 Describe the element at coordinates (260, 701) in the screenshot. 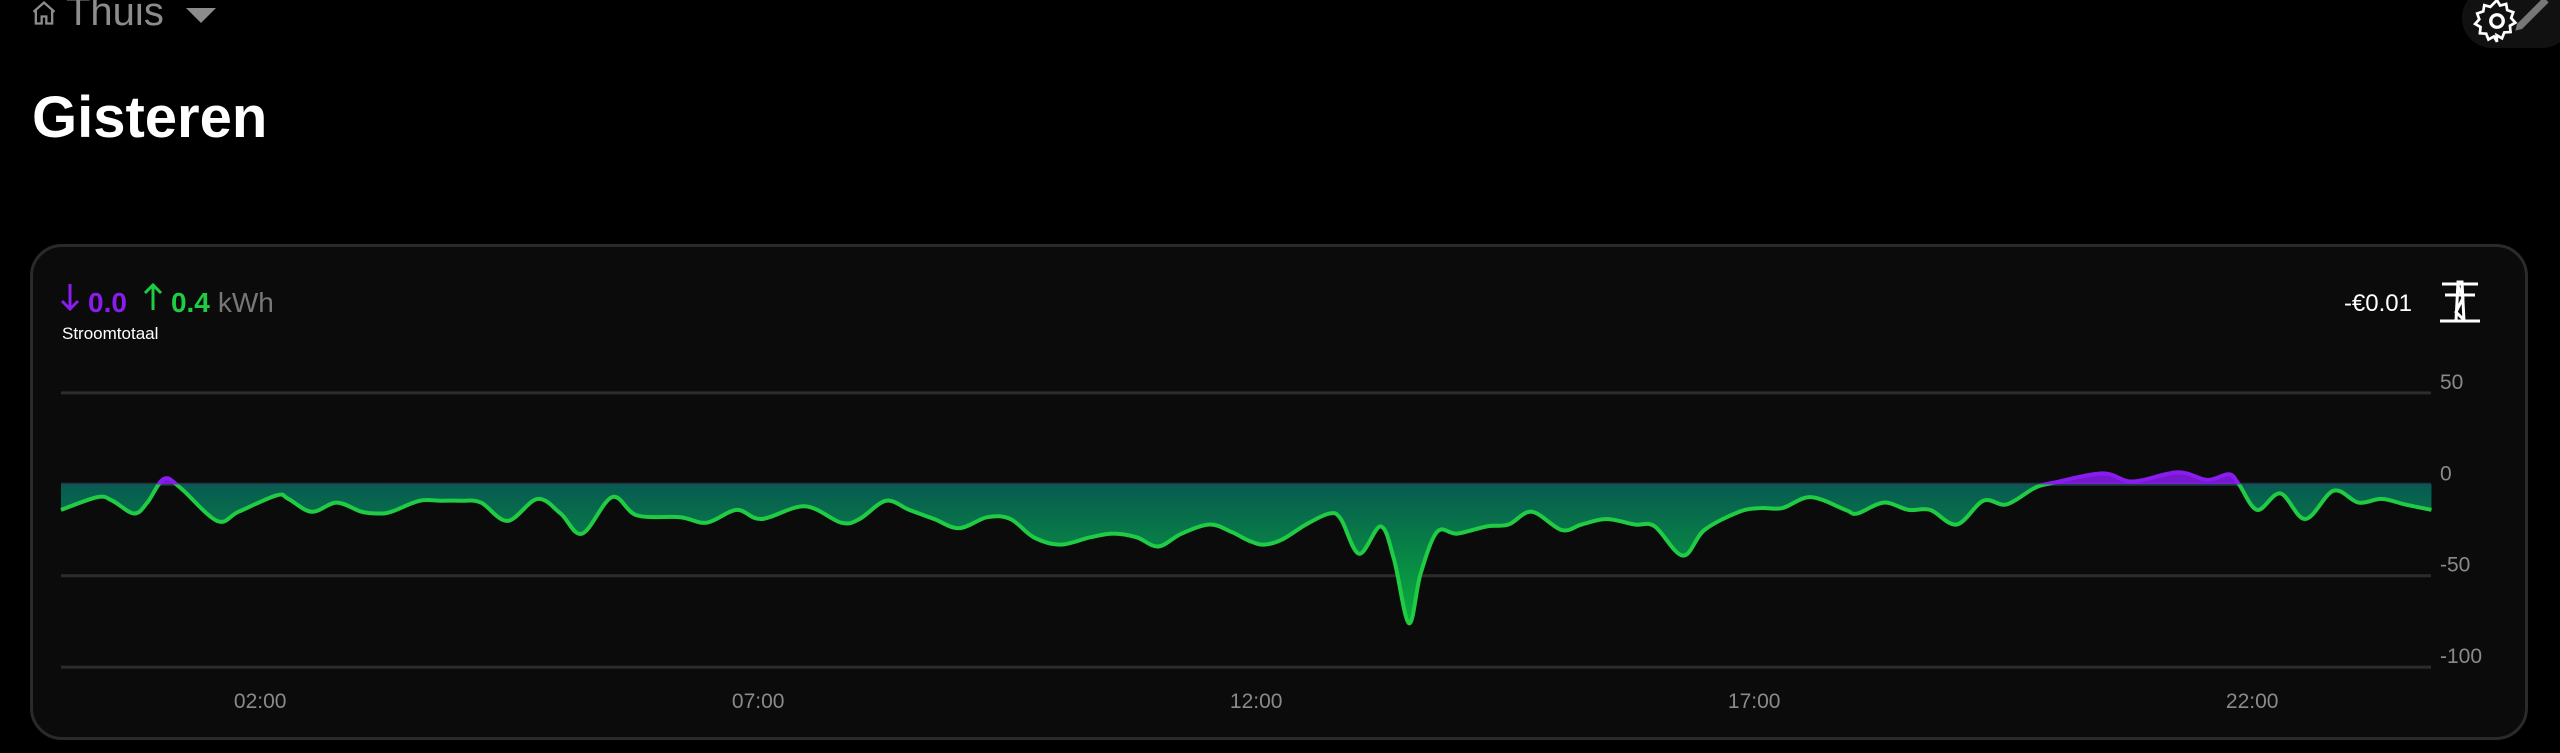

I see `x-tick-label: 02:00` at that location.